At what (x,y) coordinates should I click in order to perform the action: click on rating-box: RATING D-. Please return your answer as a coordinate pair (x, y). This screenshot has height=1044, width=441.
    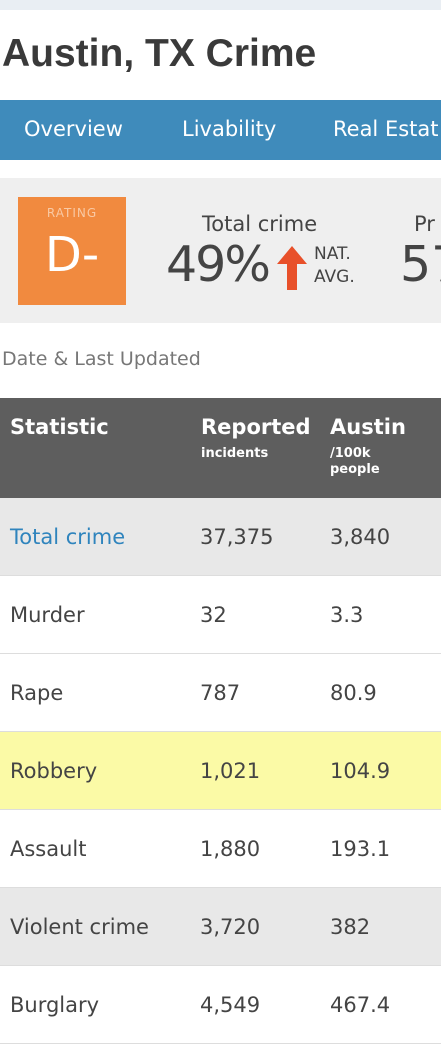
    Looking at the image, I should click on (72, 251).